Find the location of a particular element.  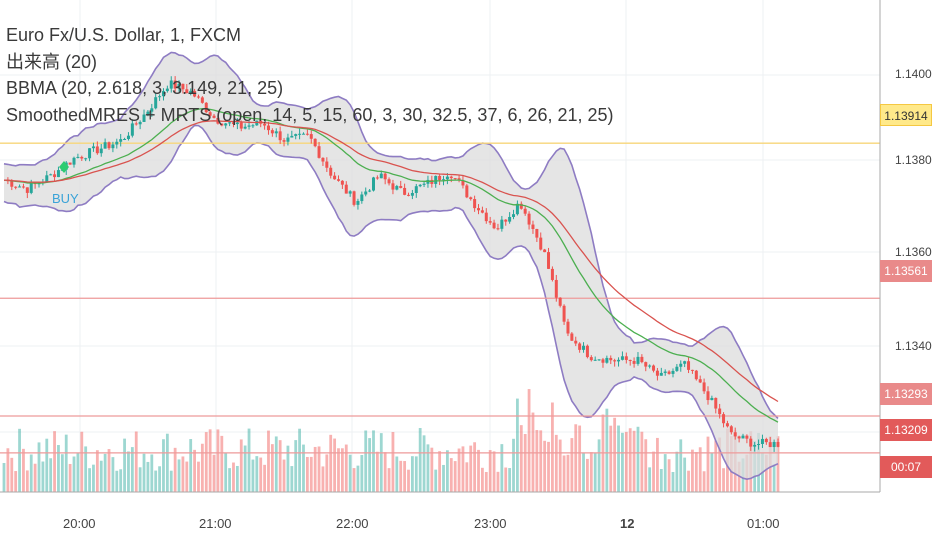

countdown-badge: 00:07 is located at coordinates (906, 467).